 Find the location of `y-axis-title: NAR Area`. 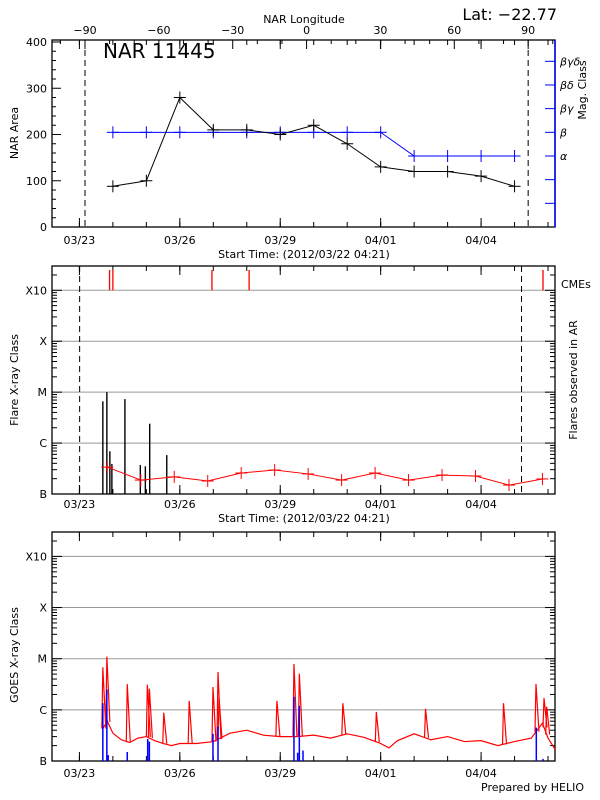

y-axis-title: NAR Area is located at coordinates (14, 133).